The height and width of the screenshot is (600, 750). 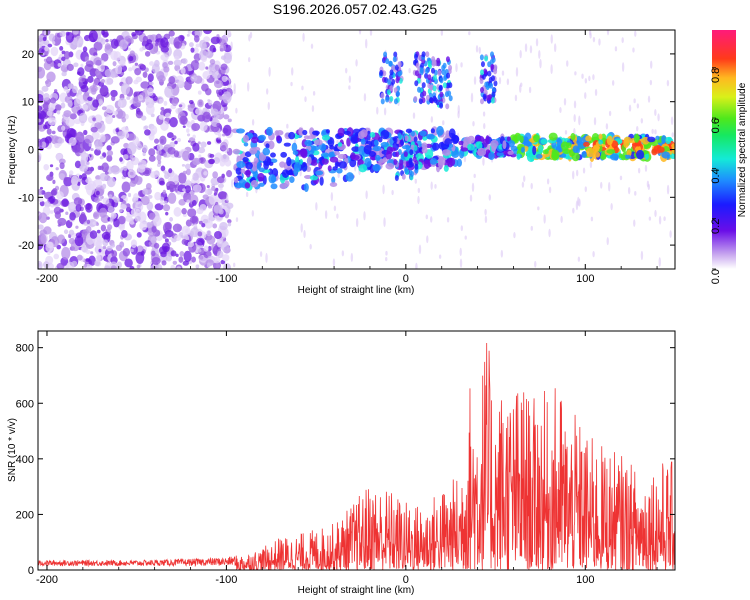 What do you see at coordinates (47, 279) in the screenshot?
I see `spectrogram-x-tick-label: -200` at bounding box center [47, 279].